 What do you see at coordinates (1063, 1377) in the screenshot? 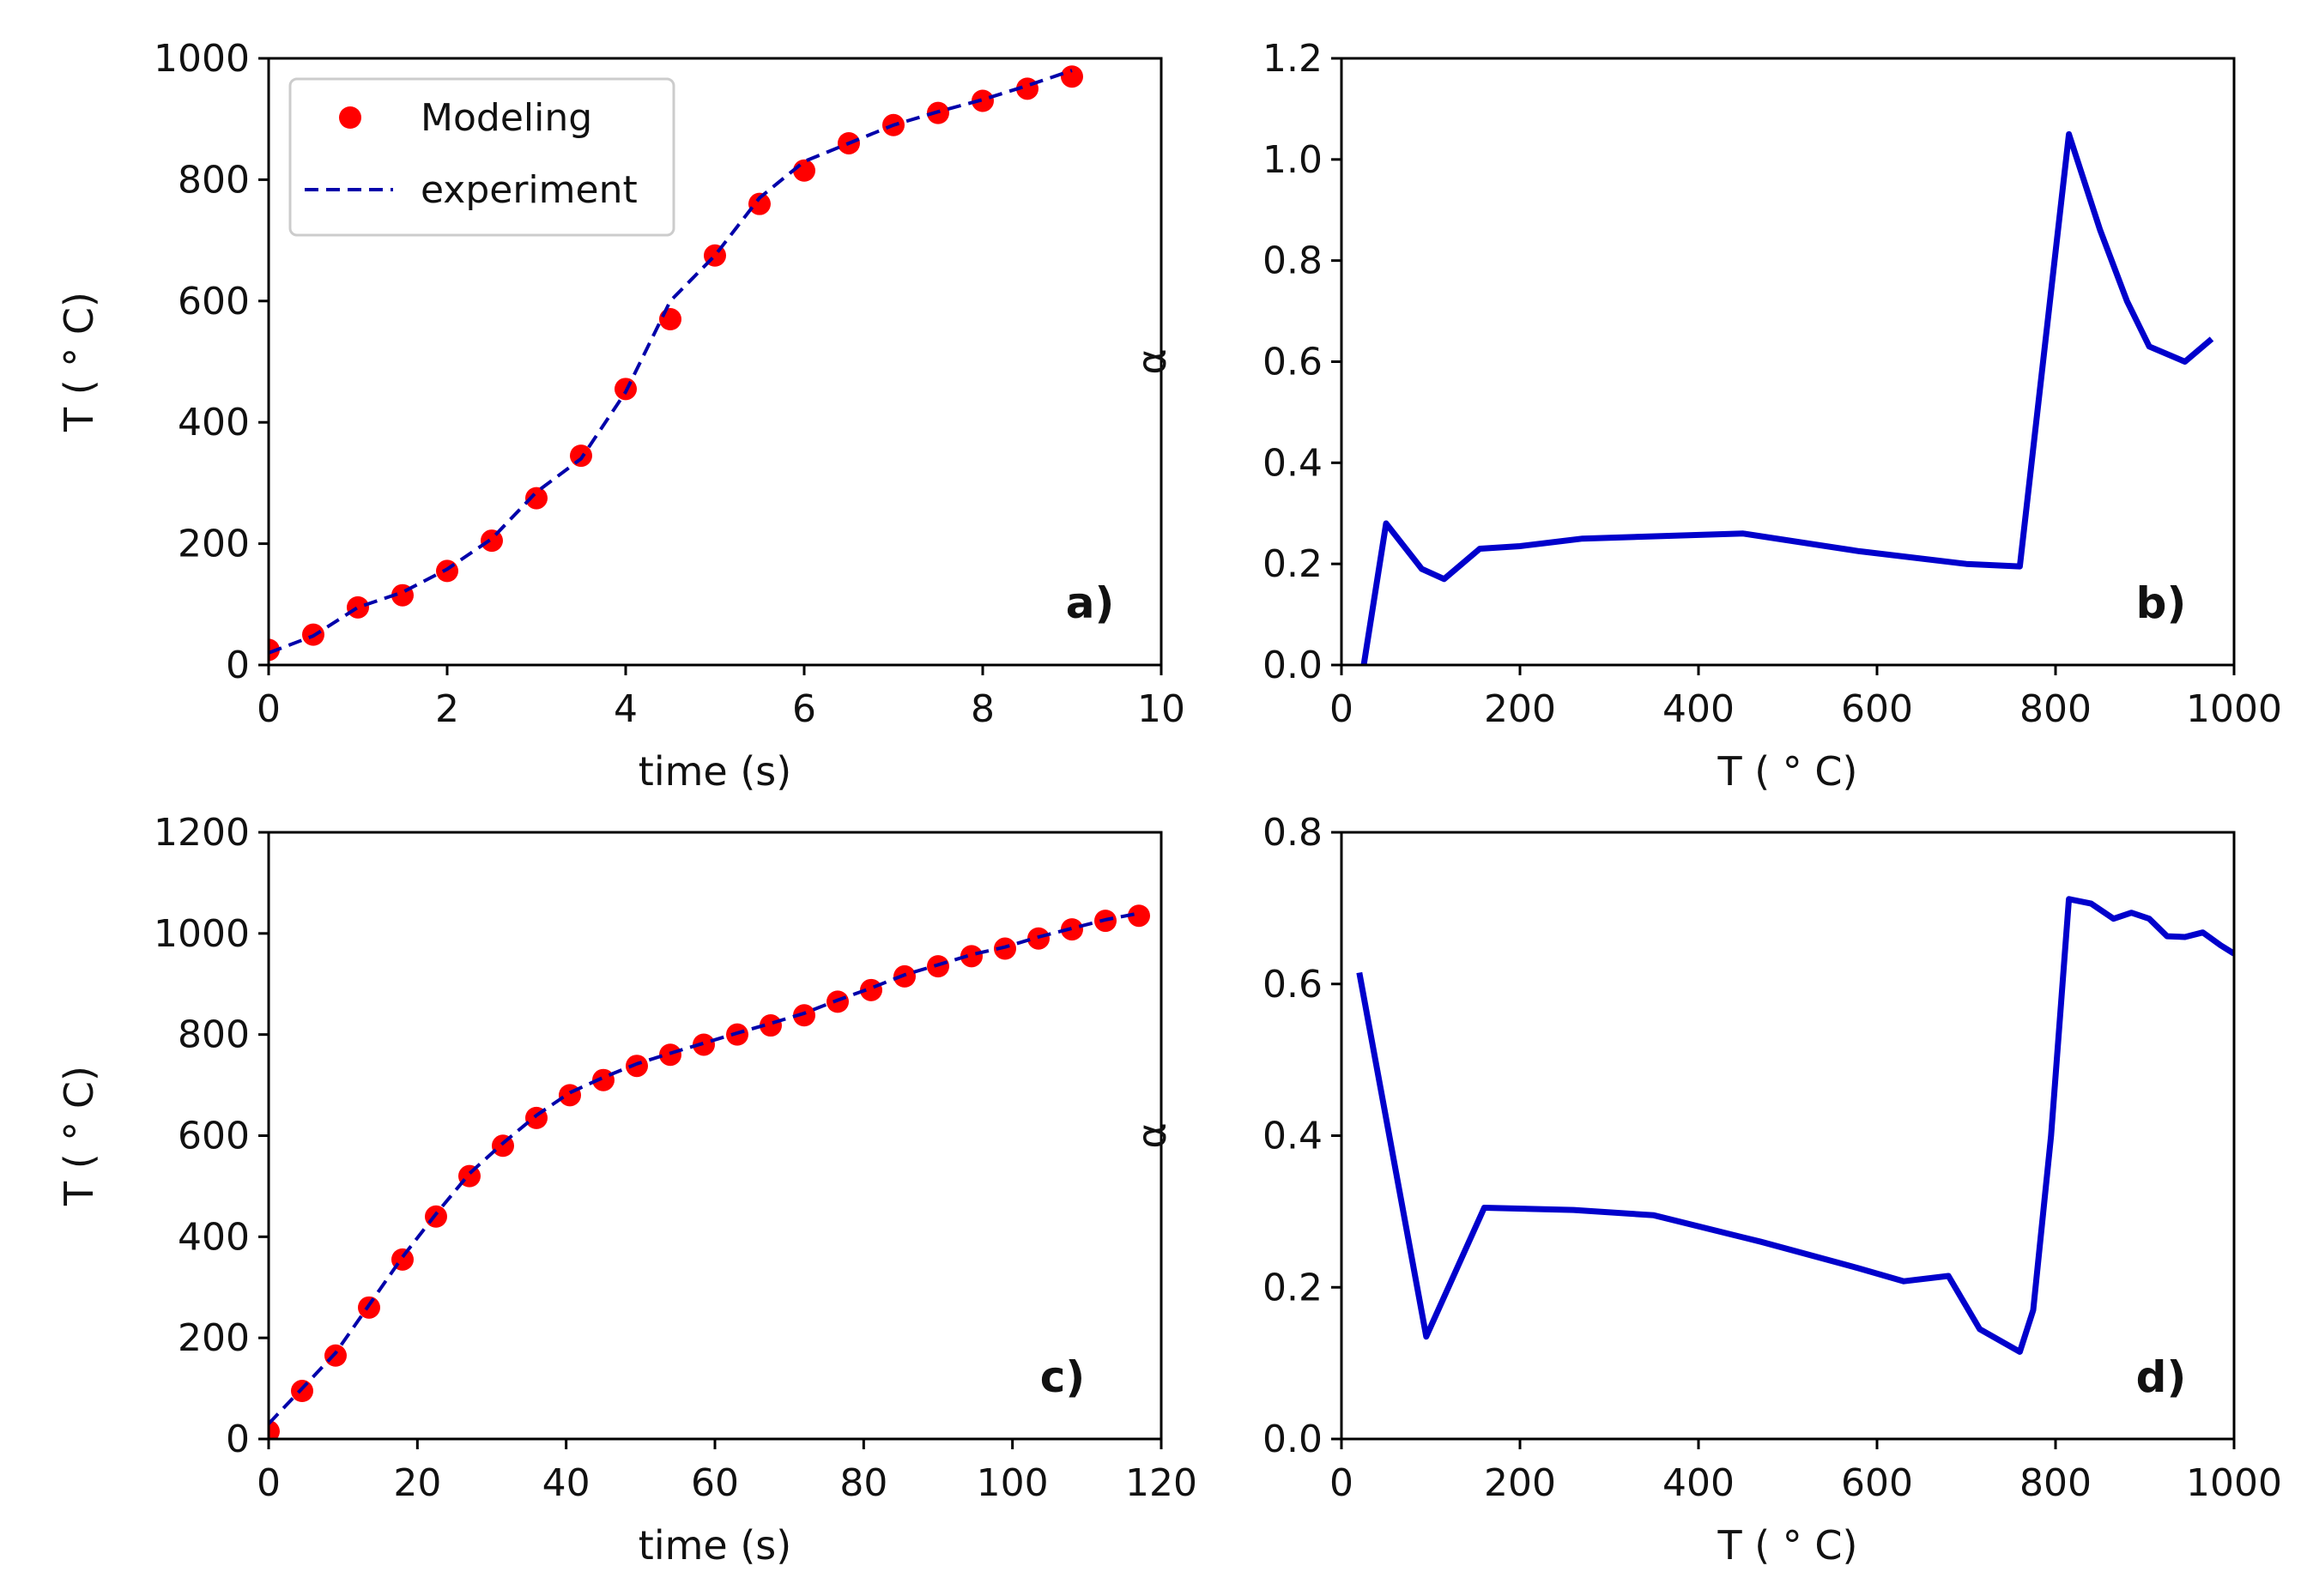
I see `panel-label: c)` at bounding box center [1063, 1377].